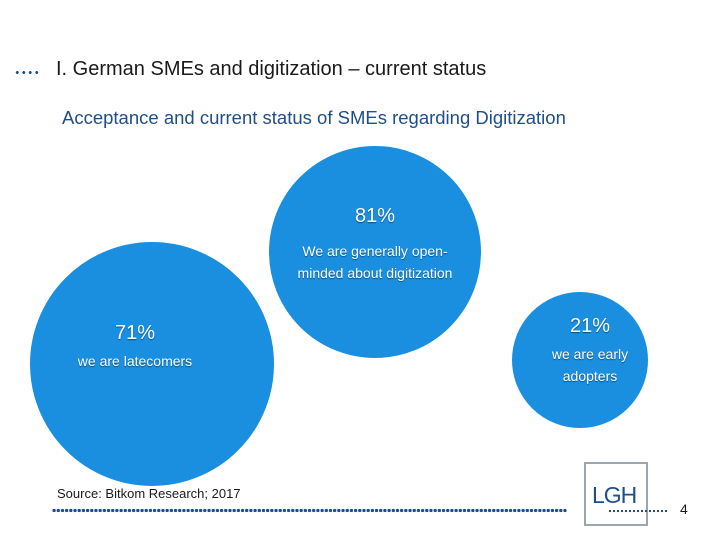  What do you see at coordinates (309, 510) in the screenshot?
I see `footer-dotted-line` at bounding box center [309, 510].